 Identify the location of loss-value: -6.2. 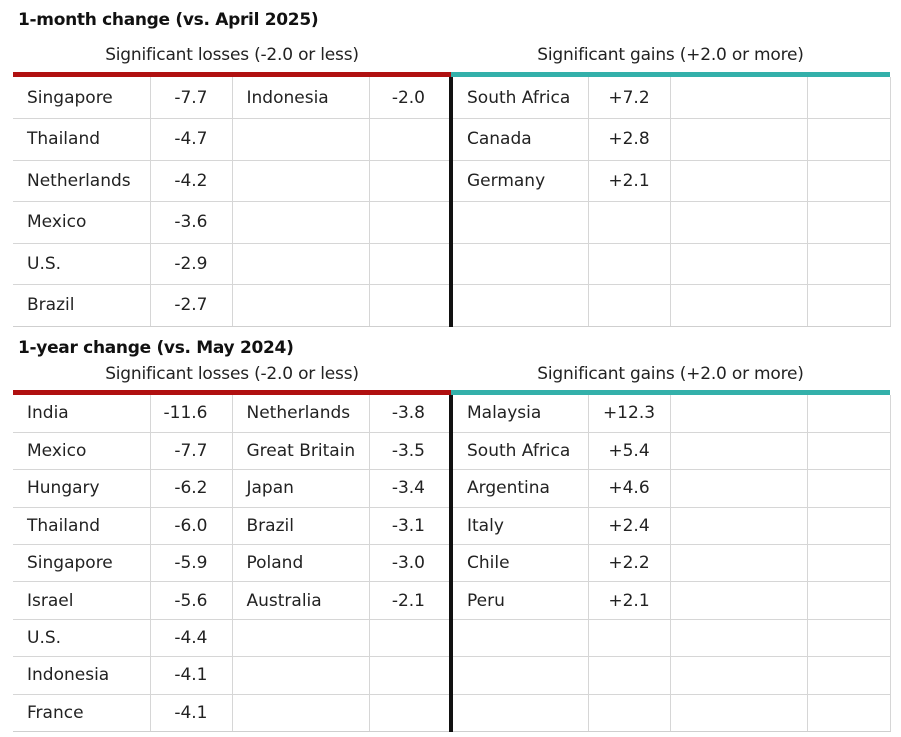
(191, 488).